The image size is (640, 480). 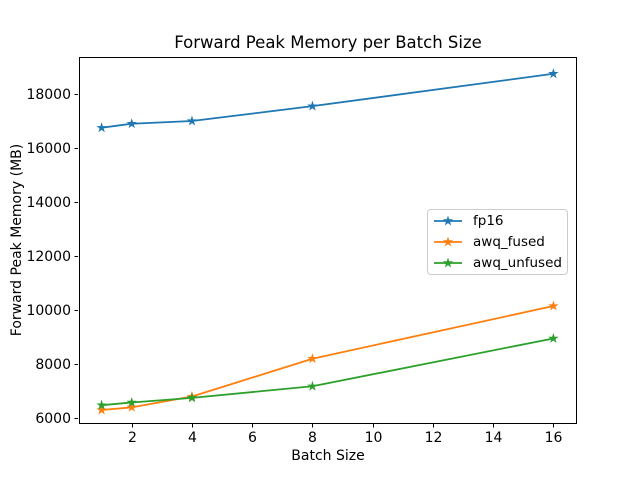 I want to click on legend-line-sample-awq_unfused, so click(x=448, y=262).